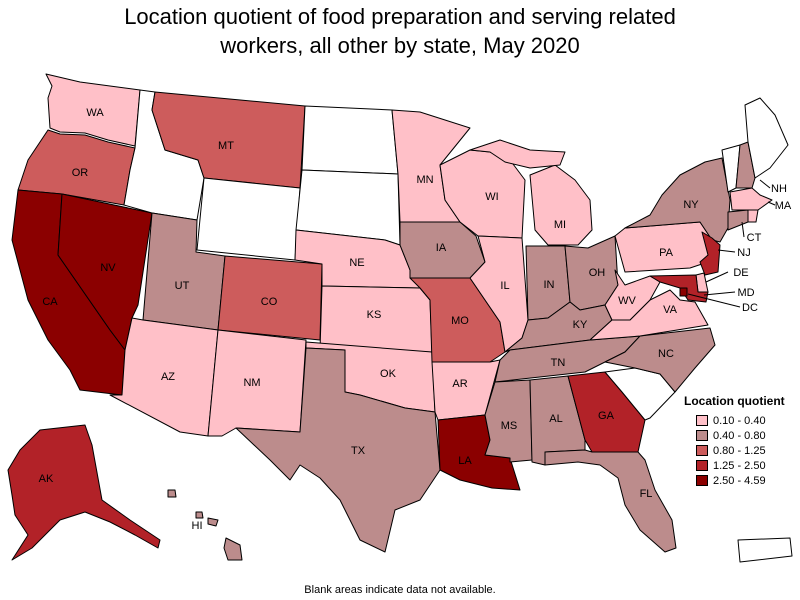  I want to click on state-ma, so click(751, 199).